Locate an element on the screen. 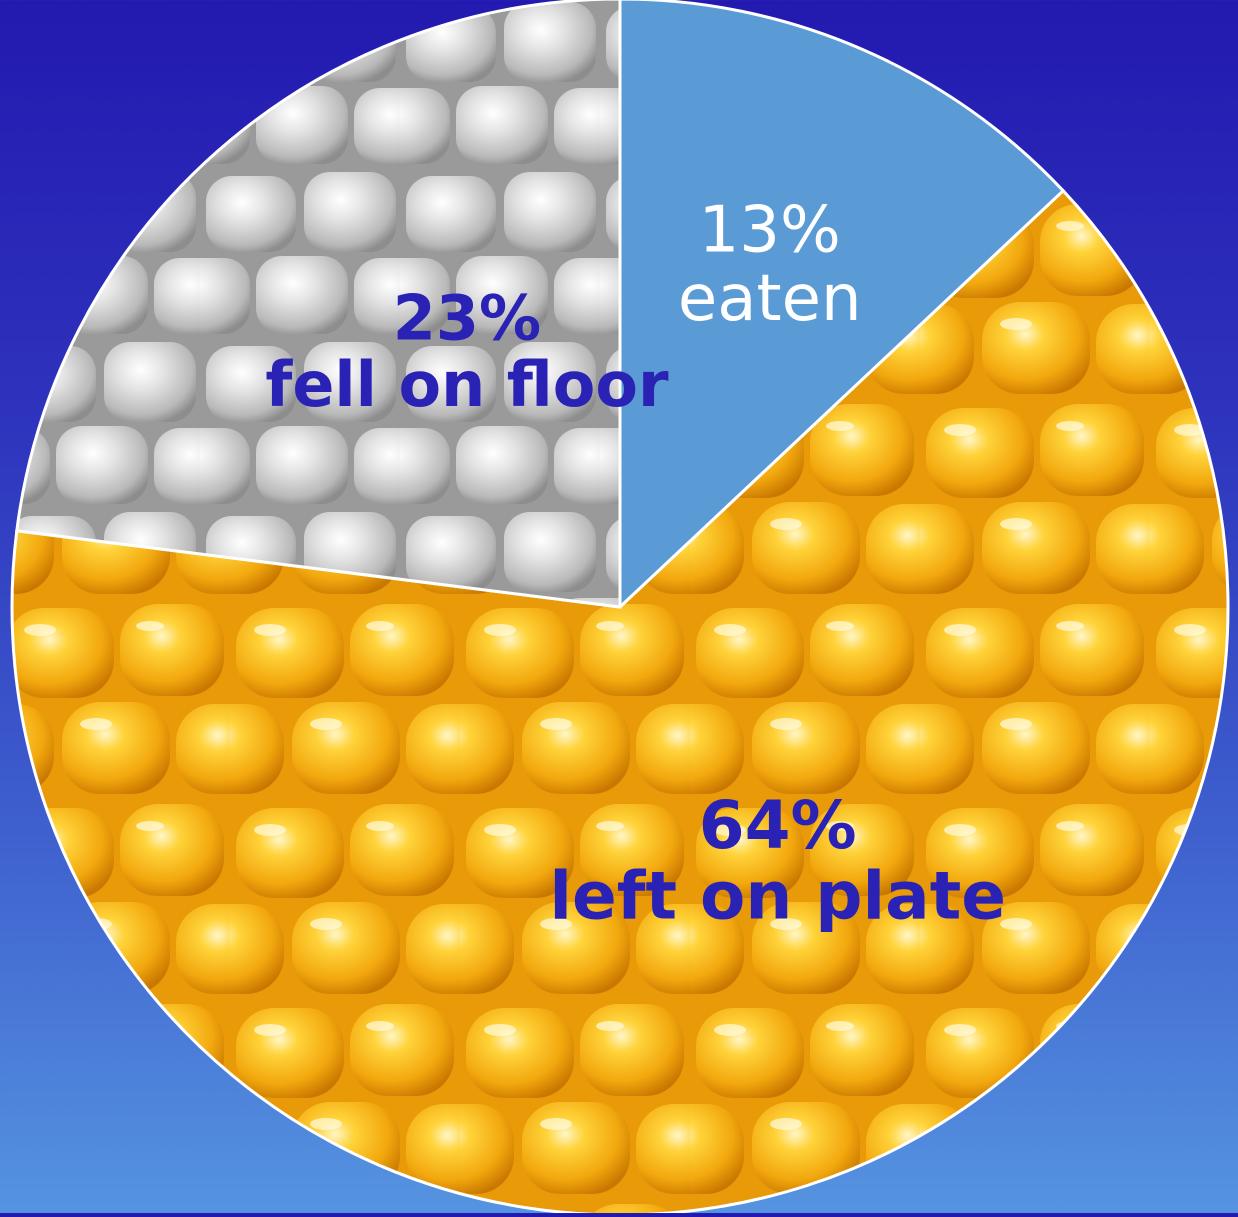  slice-category-label: fell on floor is located at coordinates (467, 384).